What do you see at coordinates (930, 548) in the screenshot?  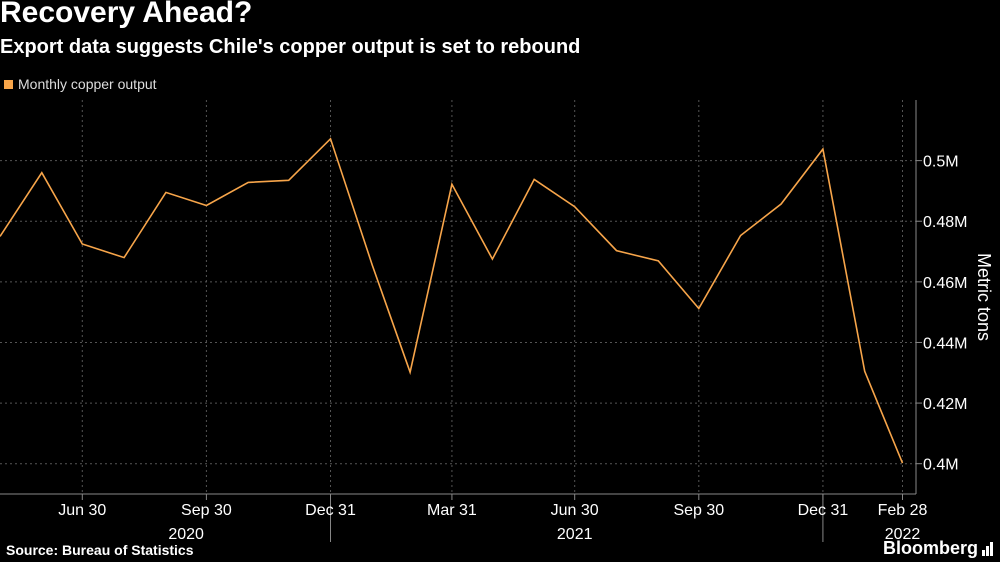 I see `brand-name: Bloomberg` at bounding box center [930, 548].